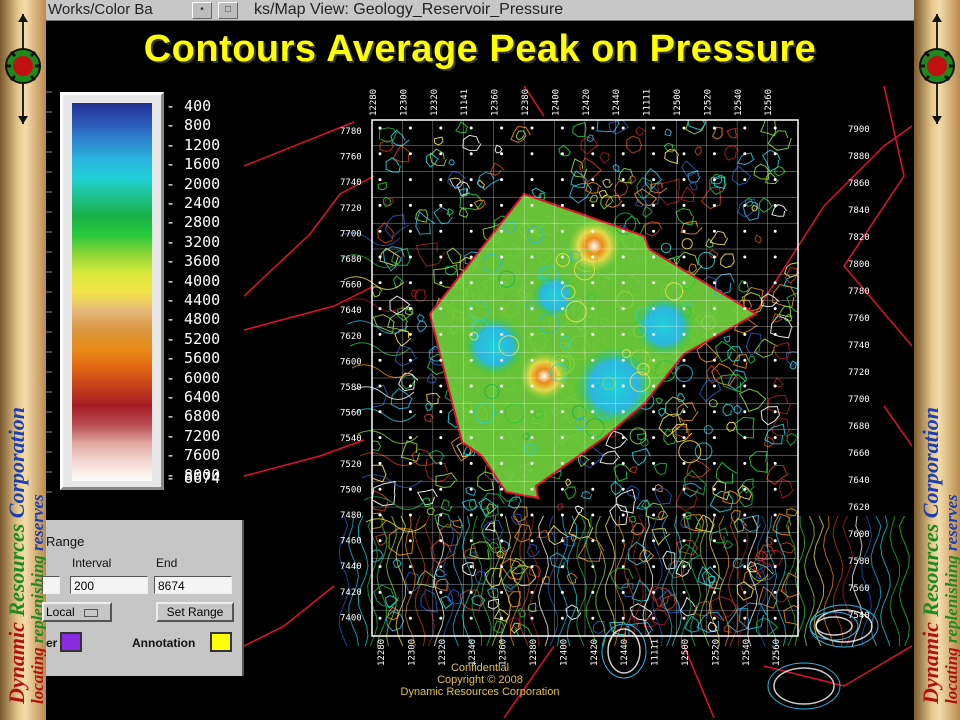 The image size is (960, 720). Describe the element at coordinates (193, 338) in the screenshot. I see `color-scale-tick: - 5200` at that location.